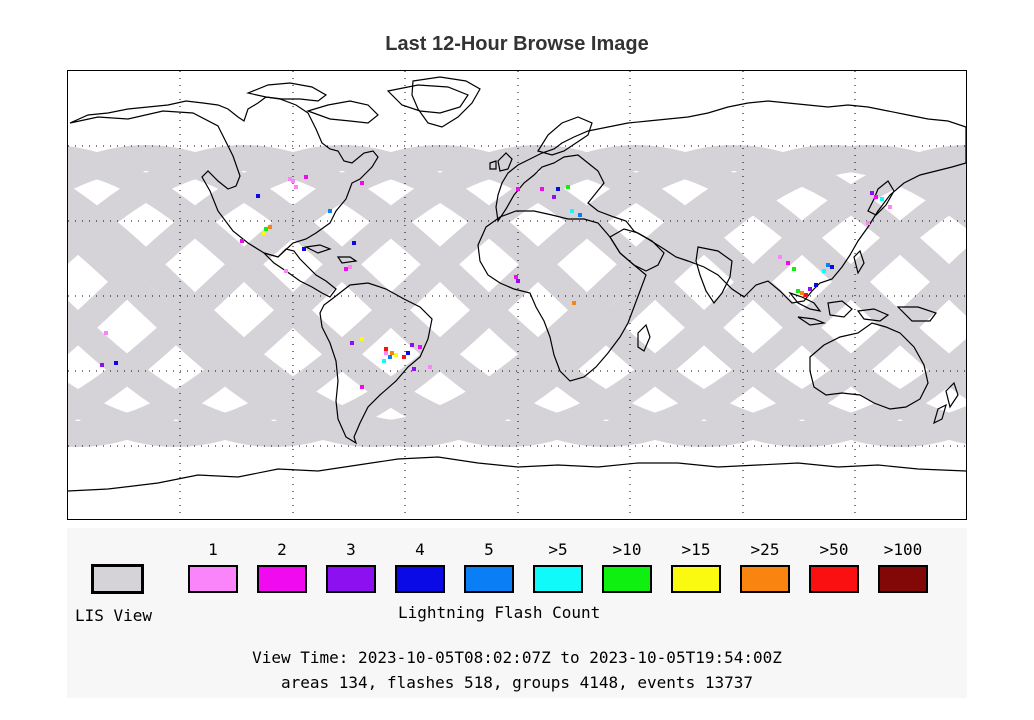 The image size is (1034, 720). What do you see at coordinates (117, 579) in the screenshot?
I see `lis-view-swatch` at bounding box center [117, 579].